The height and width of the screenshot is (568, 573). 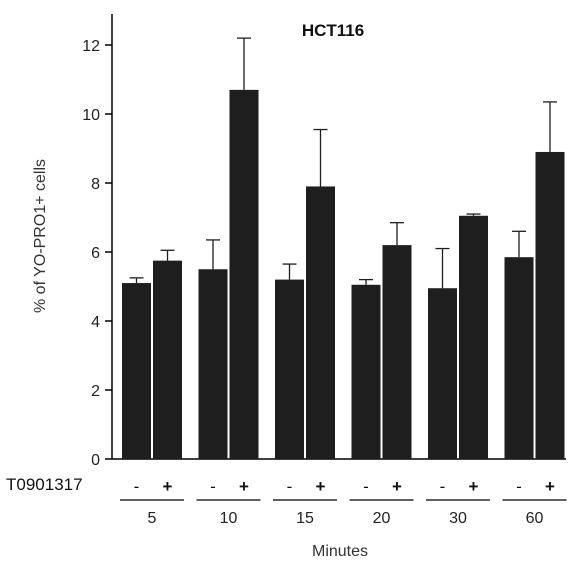 What do you see at coordinates (44, 484) in the screenshot?
I see `treatment-label: T0901317` at bounding box center [44, 484].